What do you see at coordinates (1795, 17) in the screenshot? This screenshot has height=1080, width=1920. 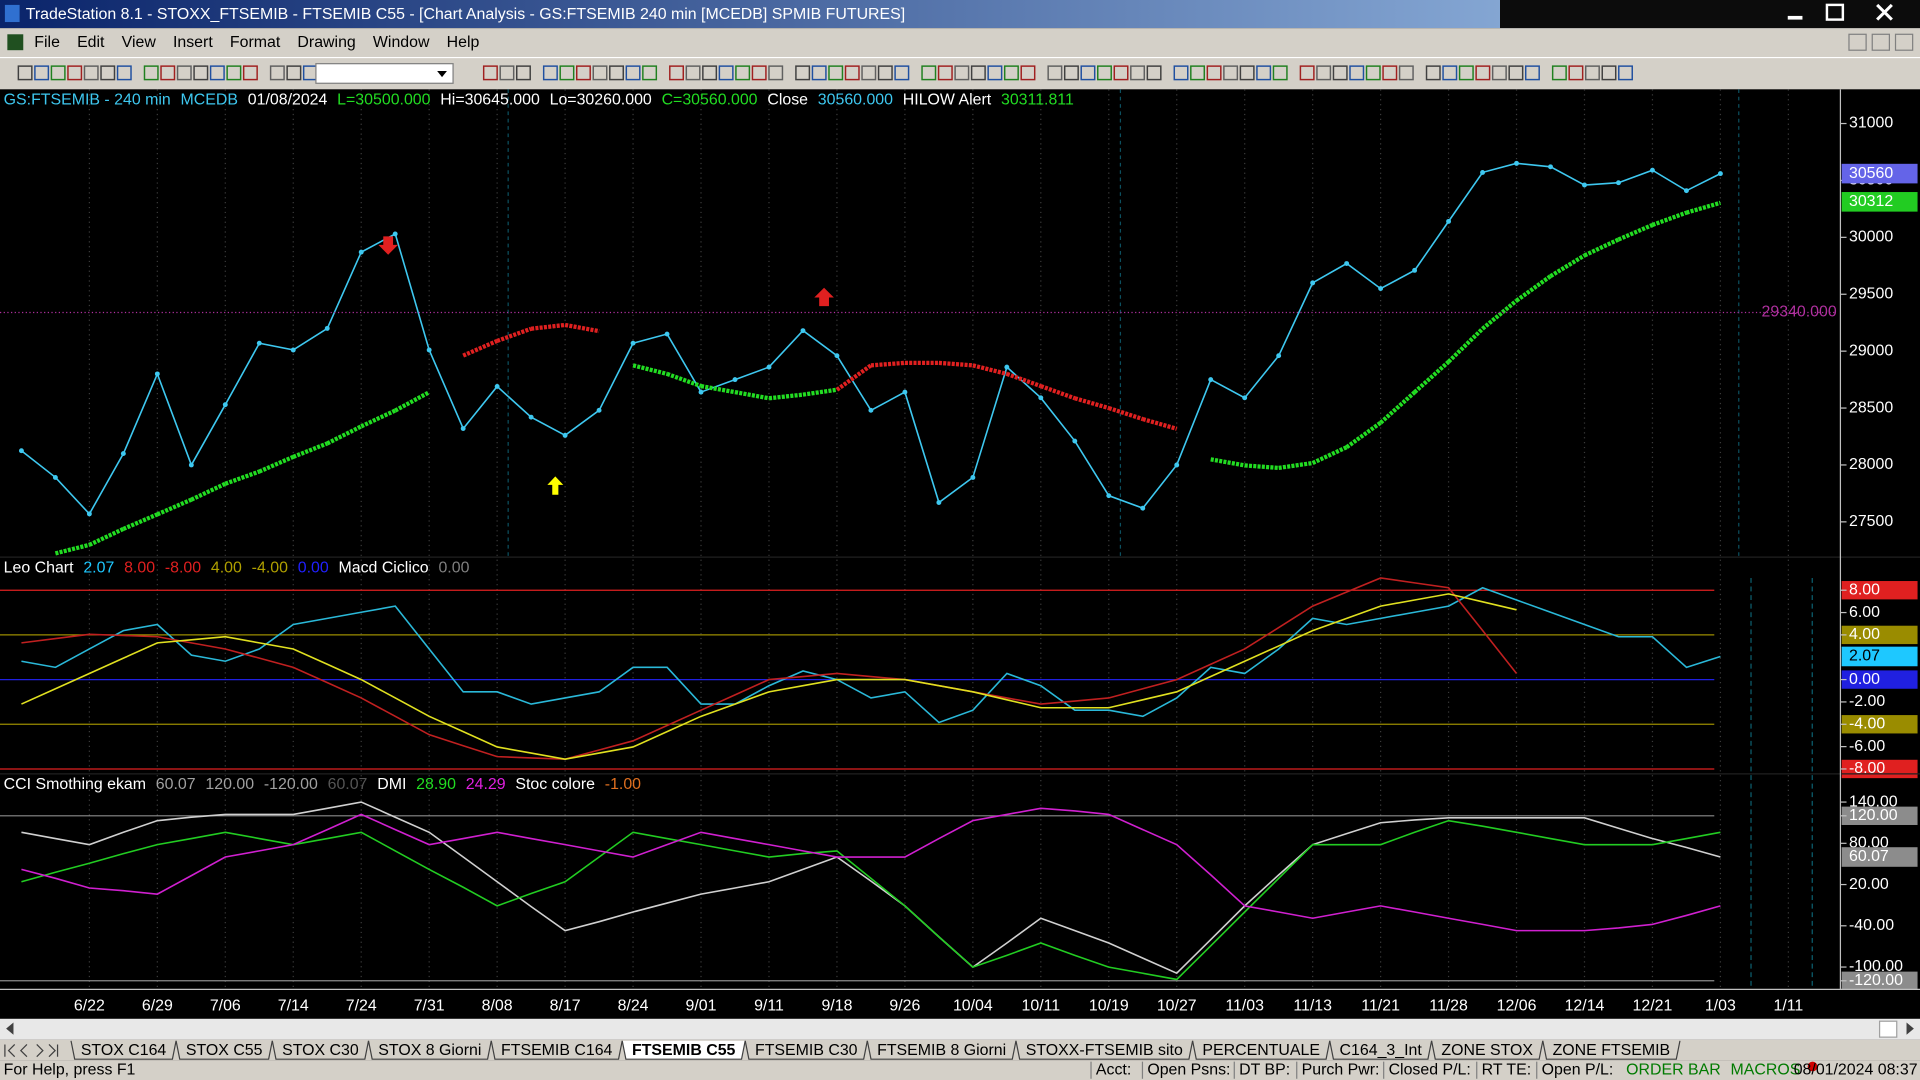 I see `minimize` at bounding box center [1795, 17].